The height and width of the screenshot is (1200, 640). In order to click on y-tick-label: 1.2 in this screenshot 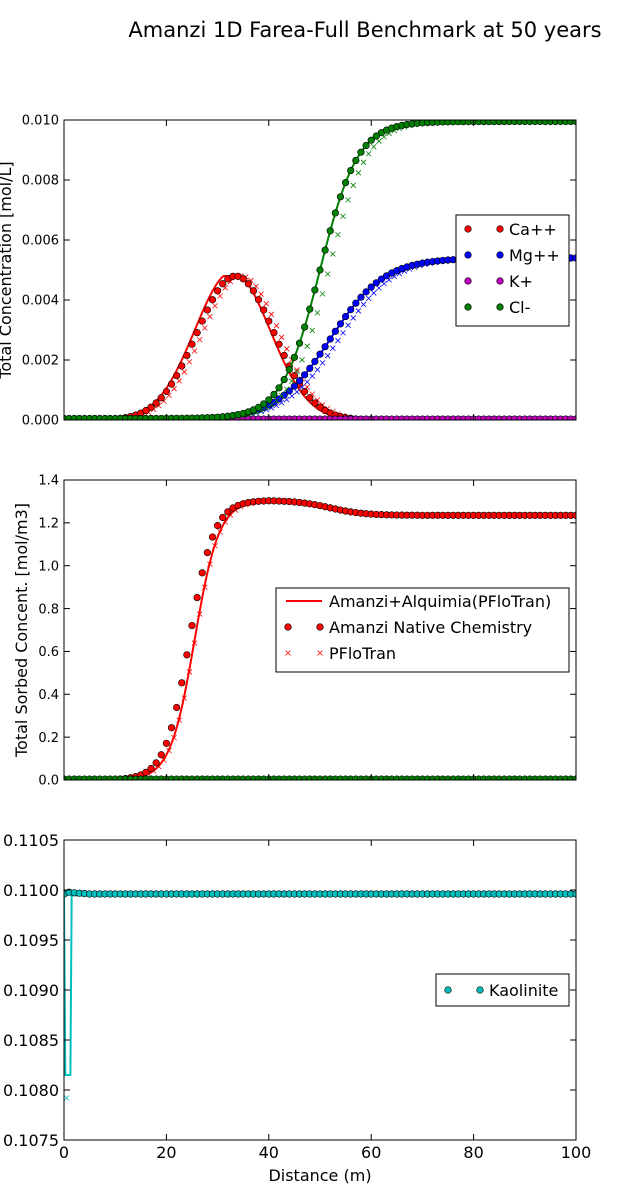, I will do `click(48, 524)`.